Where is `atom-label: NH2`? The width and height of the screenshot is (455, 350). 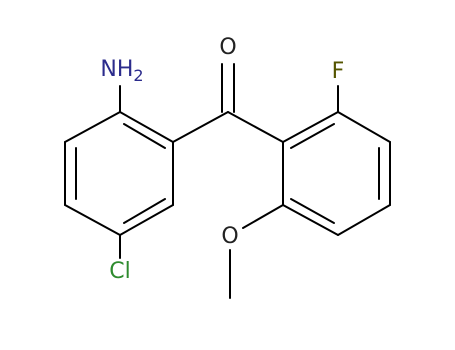
atom-label: NH2 is located at coordinates (121, 71).